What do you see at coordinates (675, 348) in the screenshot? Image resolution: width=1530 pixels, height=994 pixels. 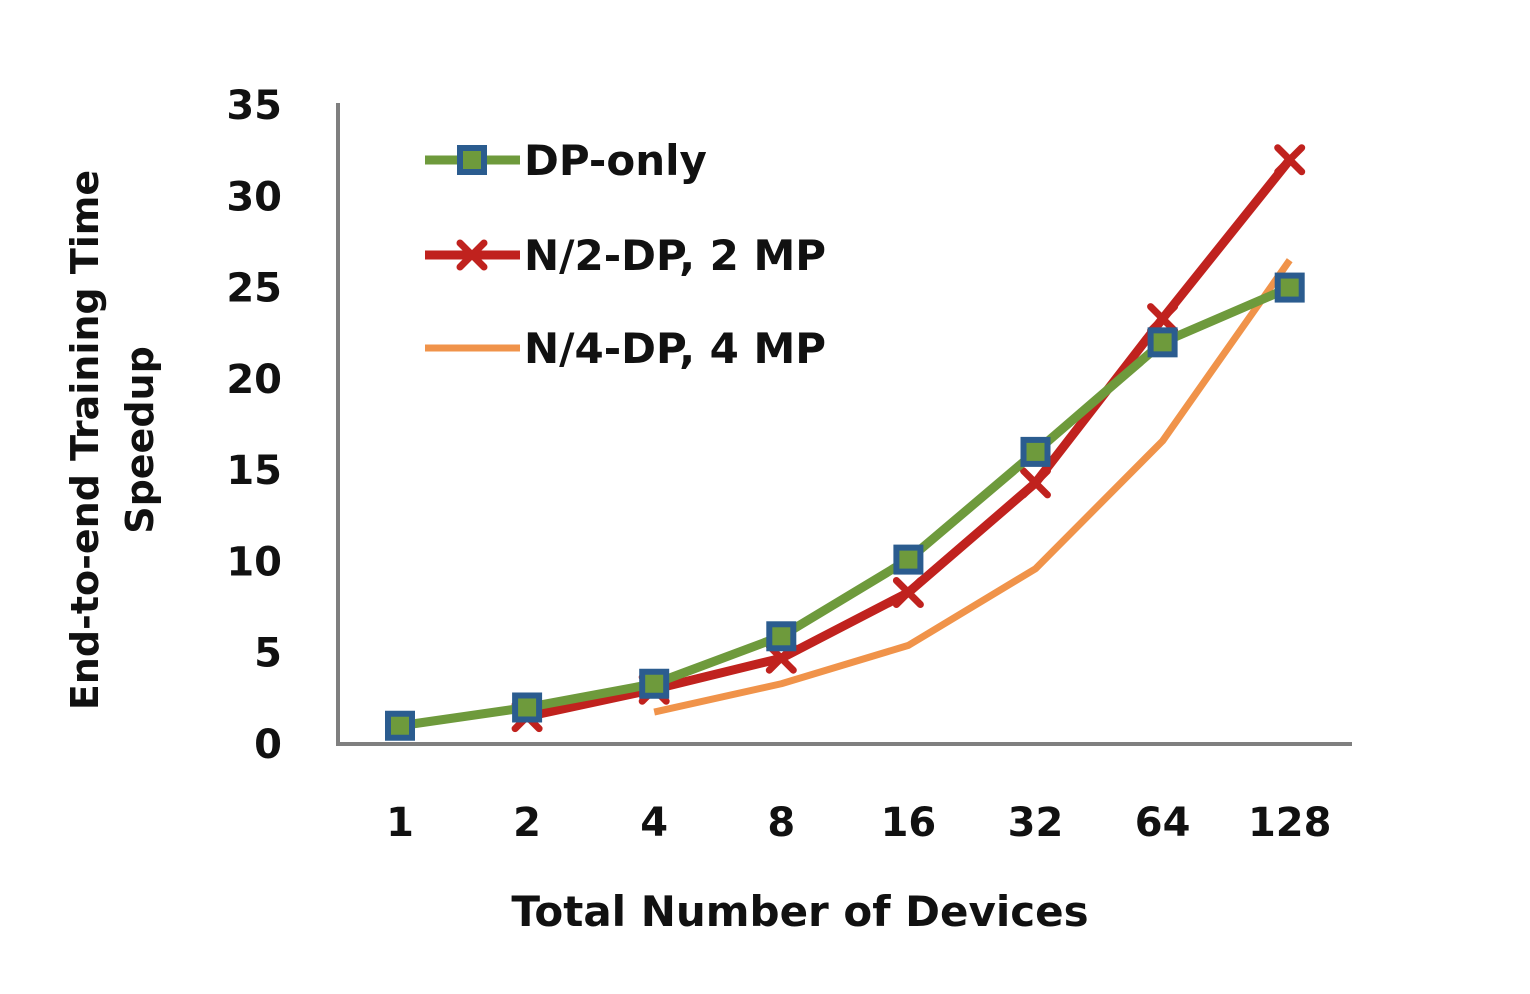 I see `legend-label: N/4-DP, 4 MP` at bounding box center [675, 348].